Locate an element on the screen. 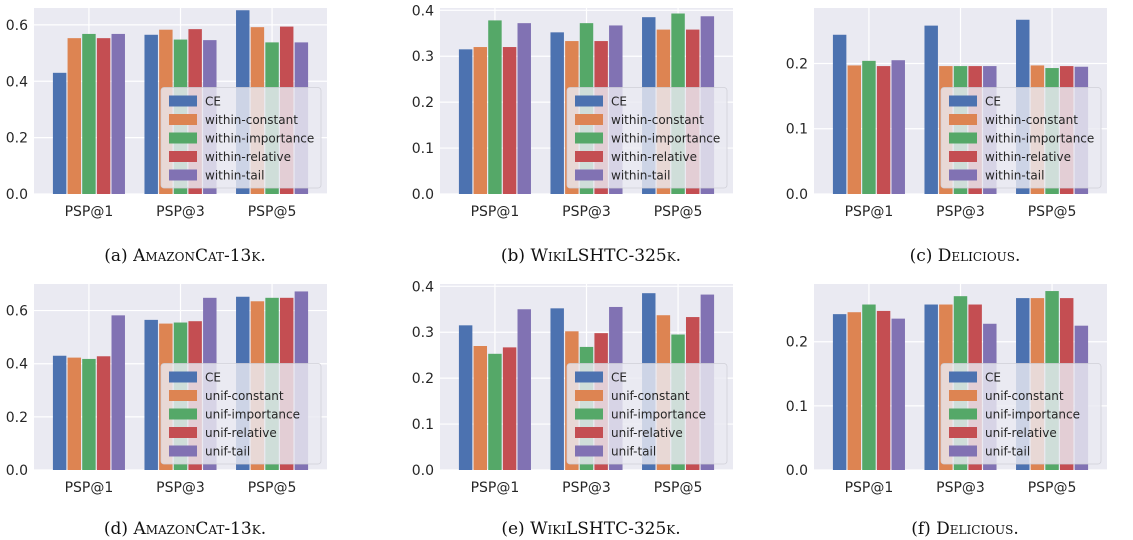  y-tick-label: 0.2 is located at coordinates (423, 379).